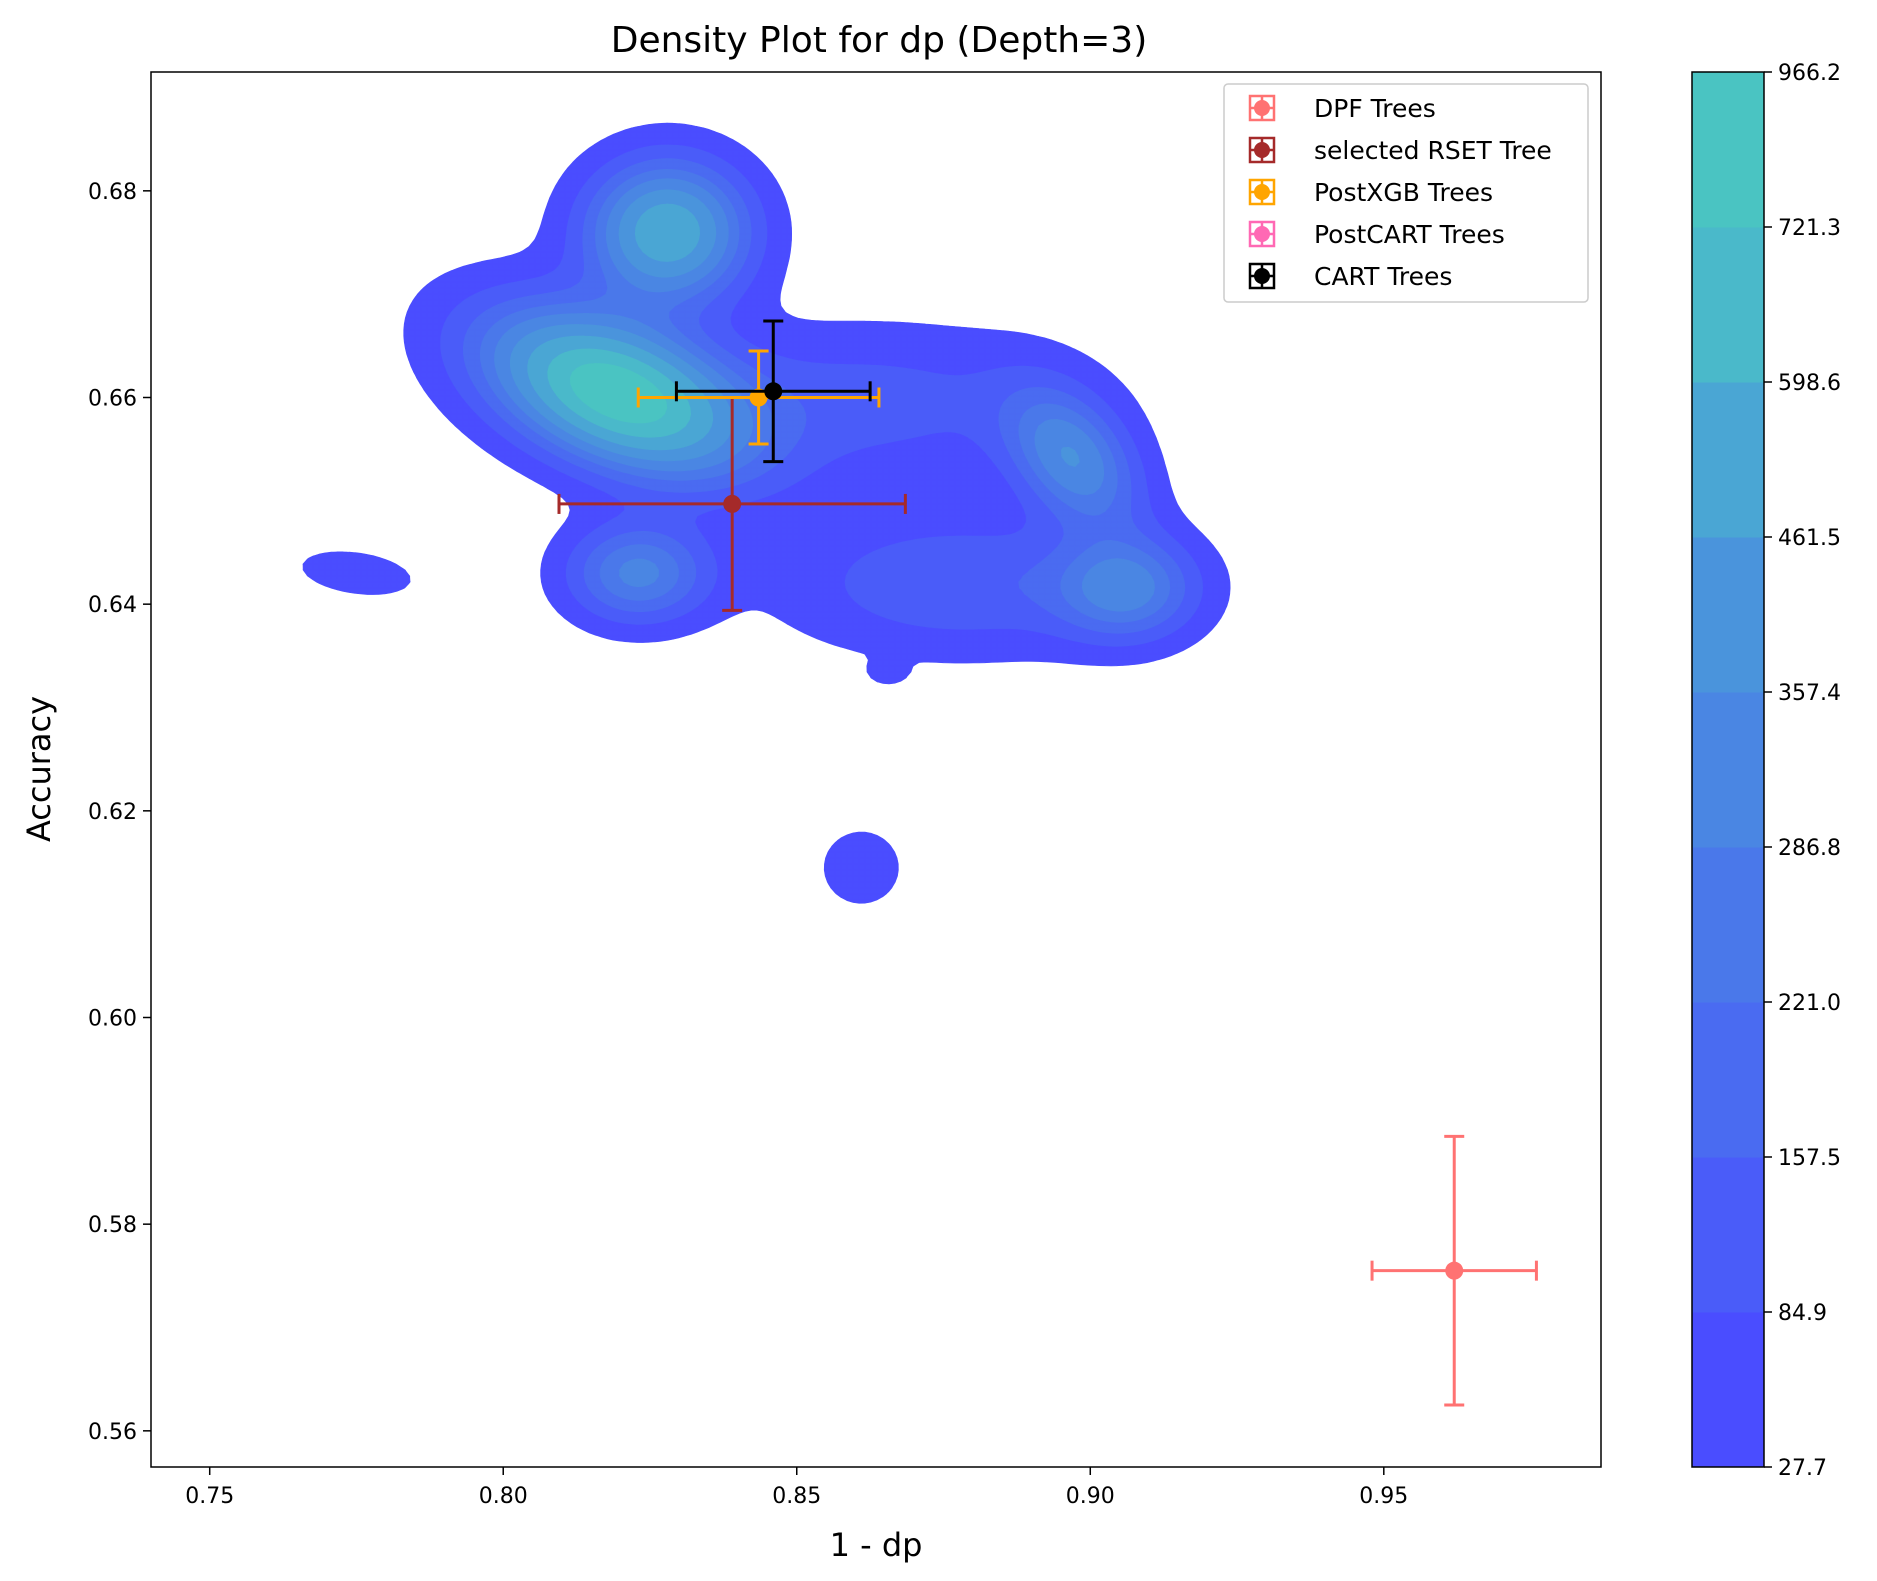 The width and height of the screenshot is (1877, 1581). I want to click on series-5-point, so click(773, 391).